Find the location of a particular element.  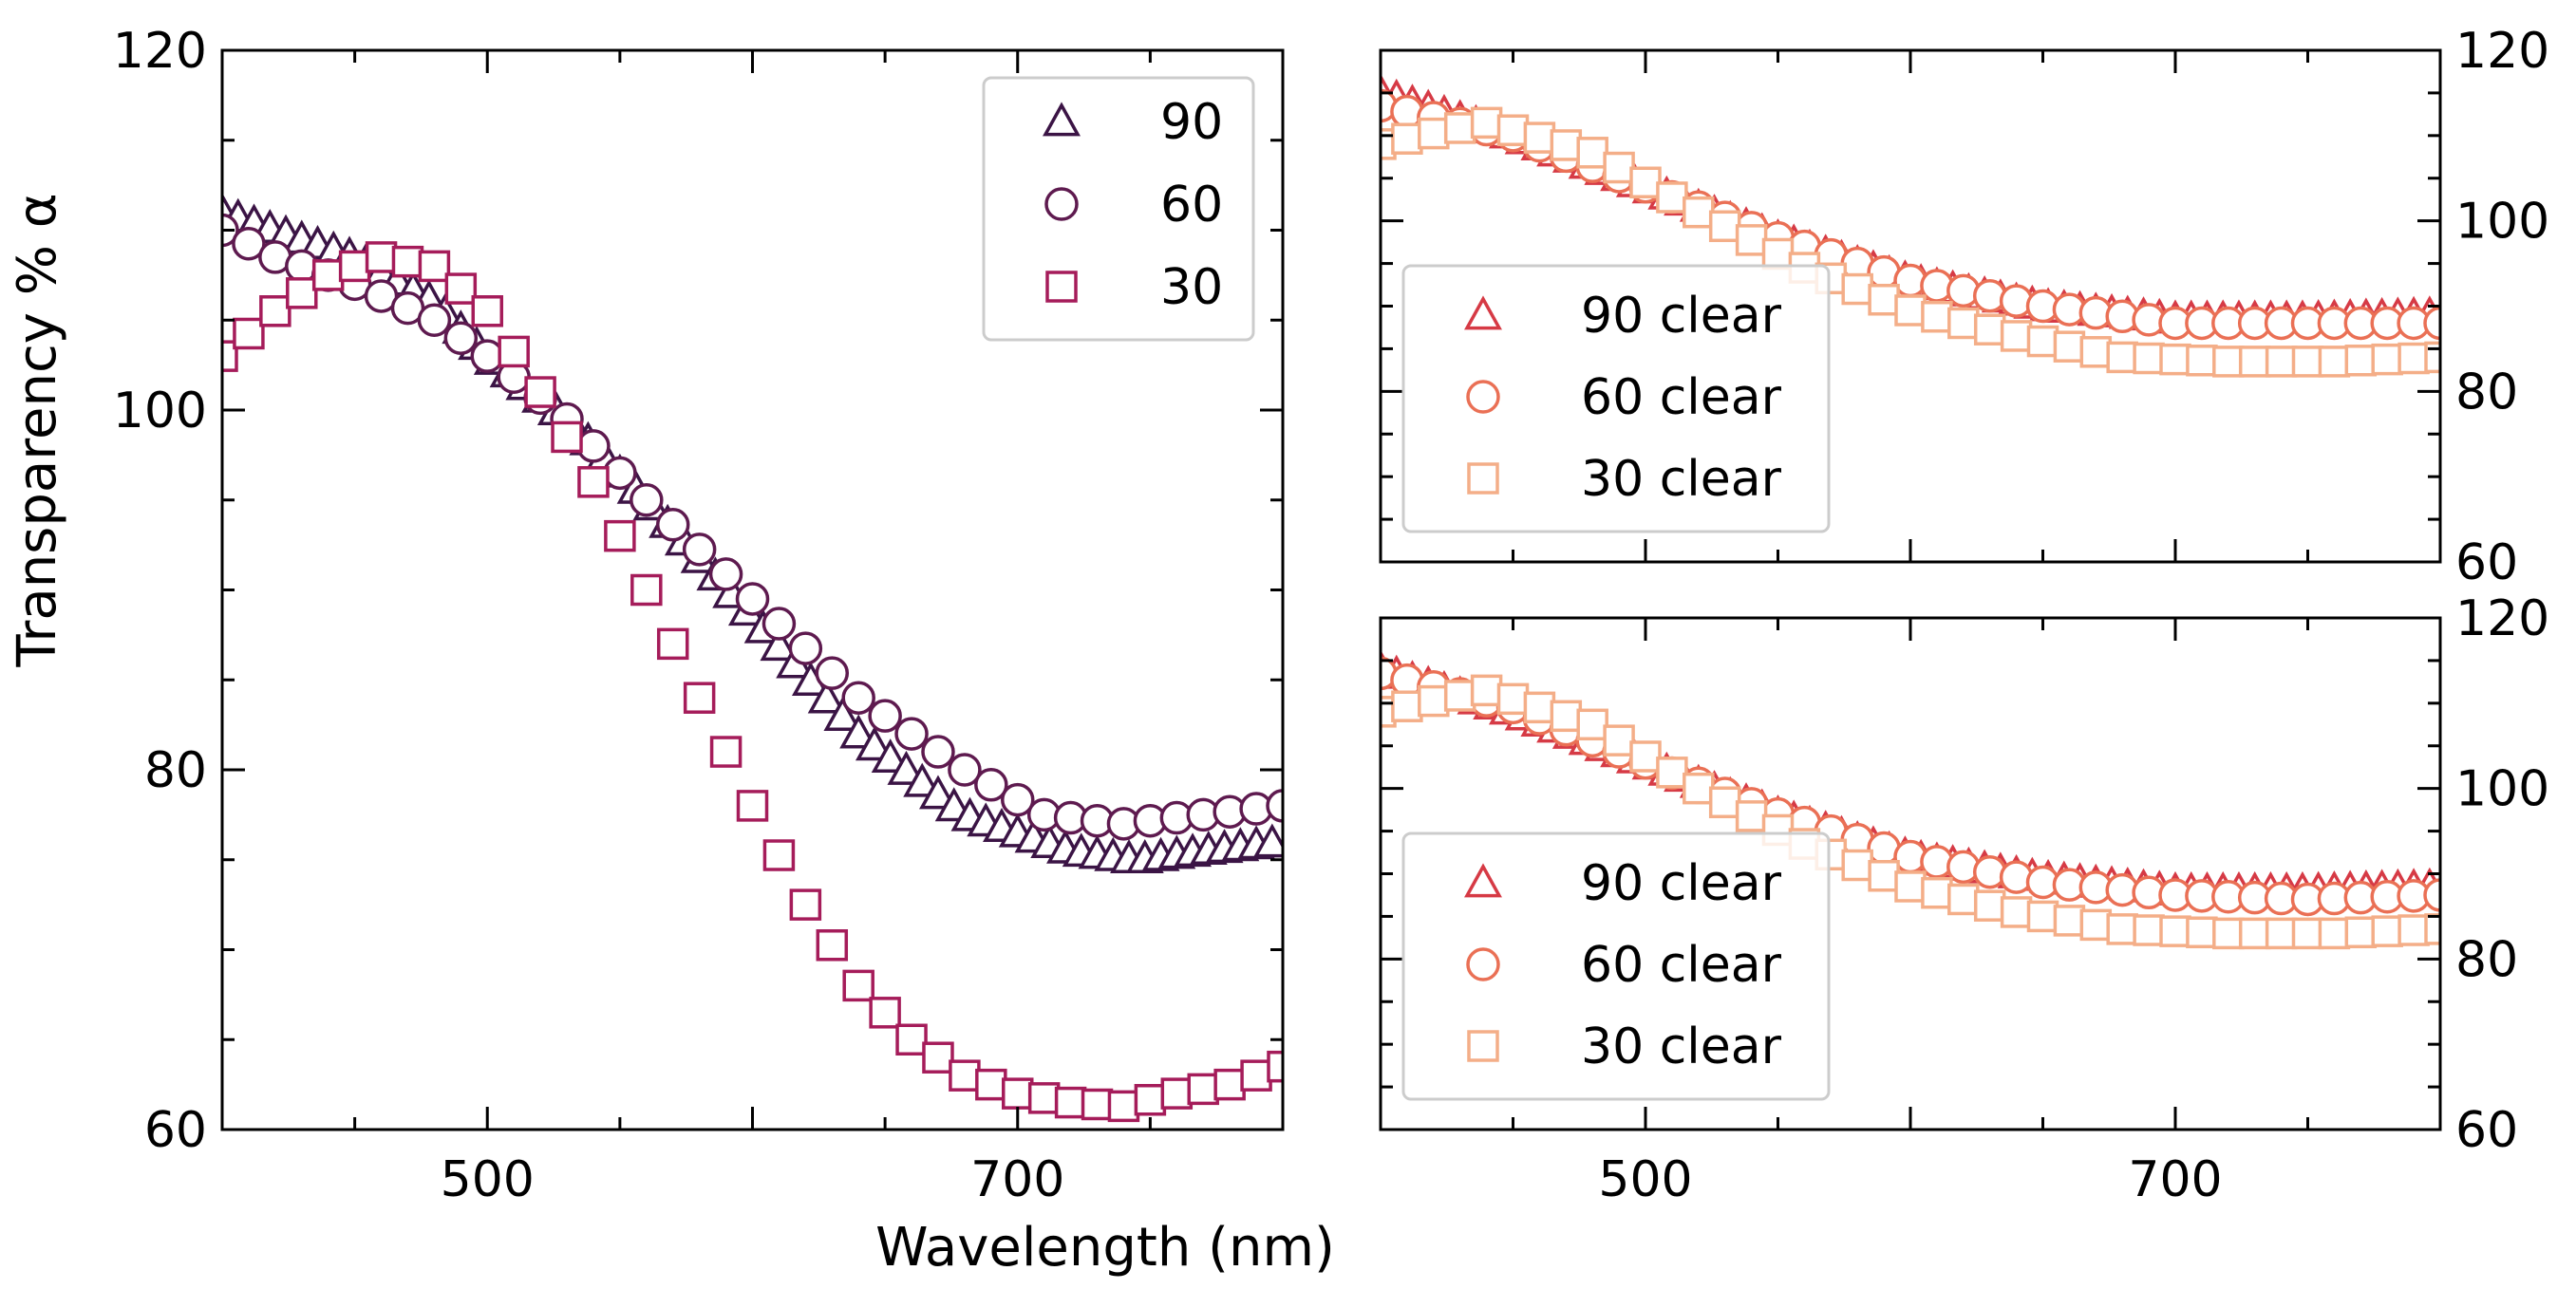

legend-bottom-right: 90 clear 60 clear 30 clear is located at coordinates (1616, 966).